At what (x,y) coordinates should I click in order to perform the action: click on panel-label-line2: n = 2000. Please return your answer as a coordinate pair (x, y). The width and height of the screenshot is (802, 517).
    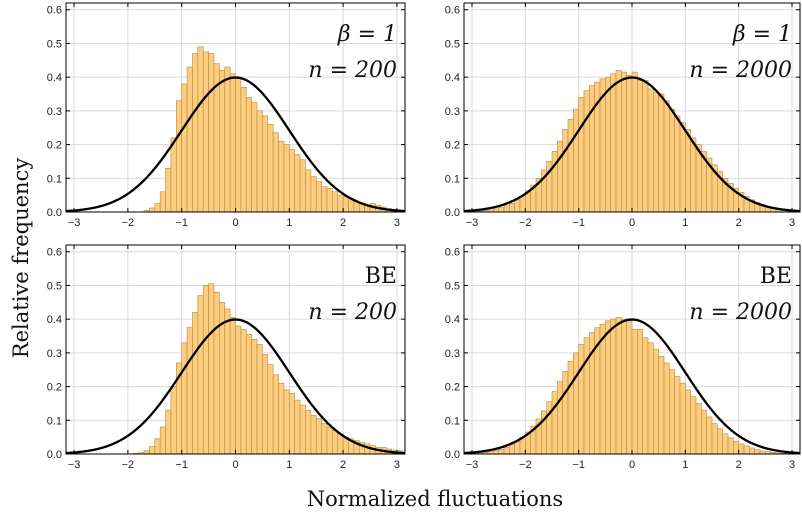
    Looking at the image, I should click on (740, 70).